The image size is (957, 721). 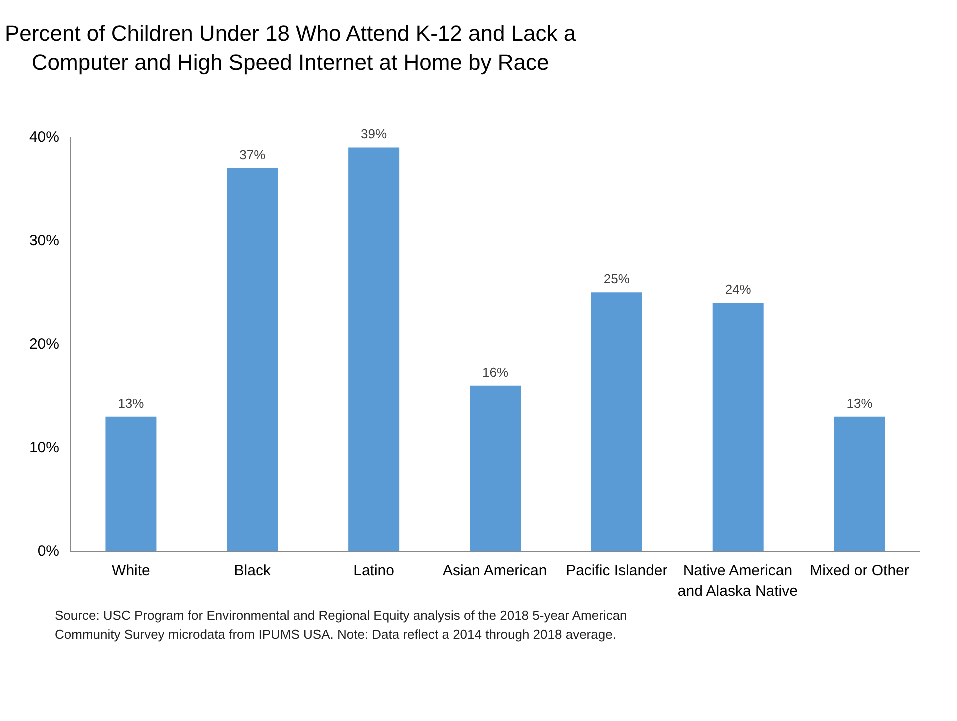 I want to click on y-tick-label: 0%, so click(x=49, y=551).